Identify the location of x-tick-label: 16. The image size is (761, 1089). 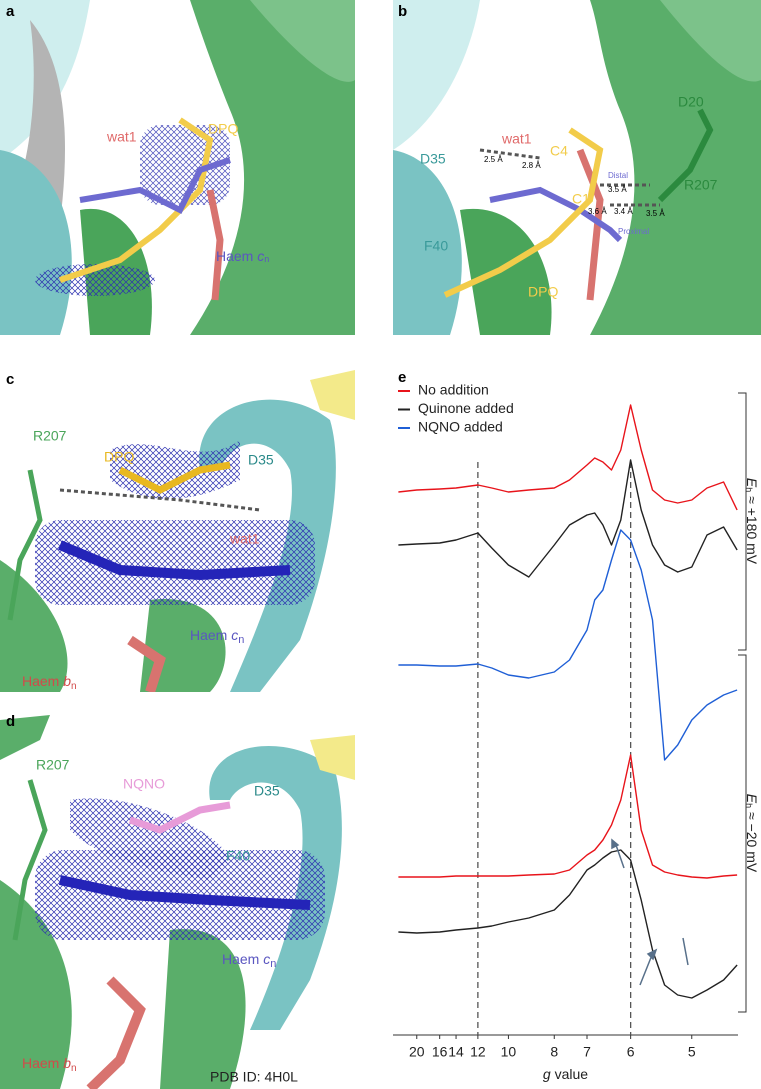
(440, 1052).